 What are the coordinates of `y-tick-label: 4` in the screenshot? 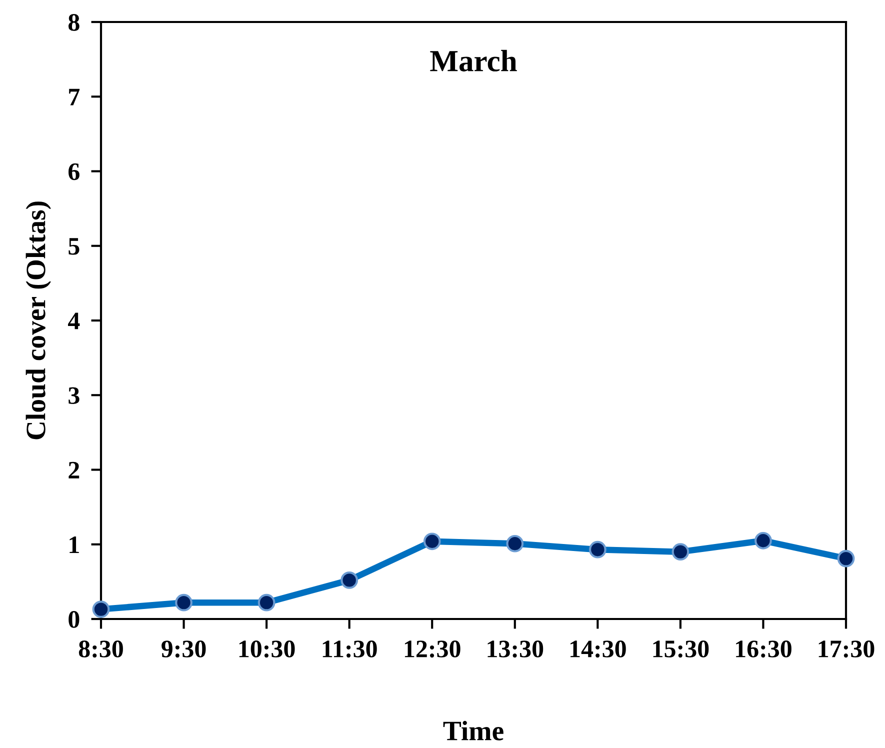 It's located at (74, 321).